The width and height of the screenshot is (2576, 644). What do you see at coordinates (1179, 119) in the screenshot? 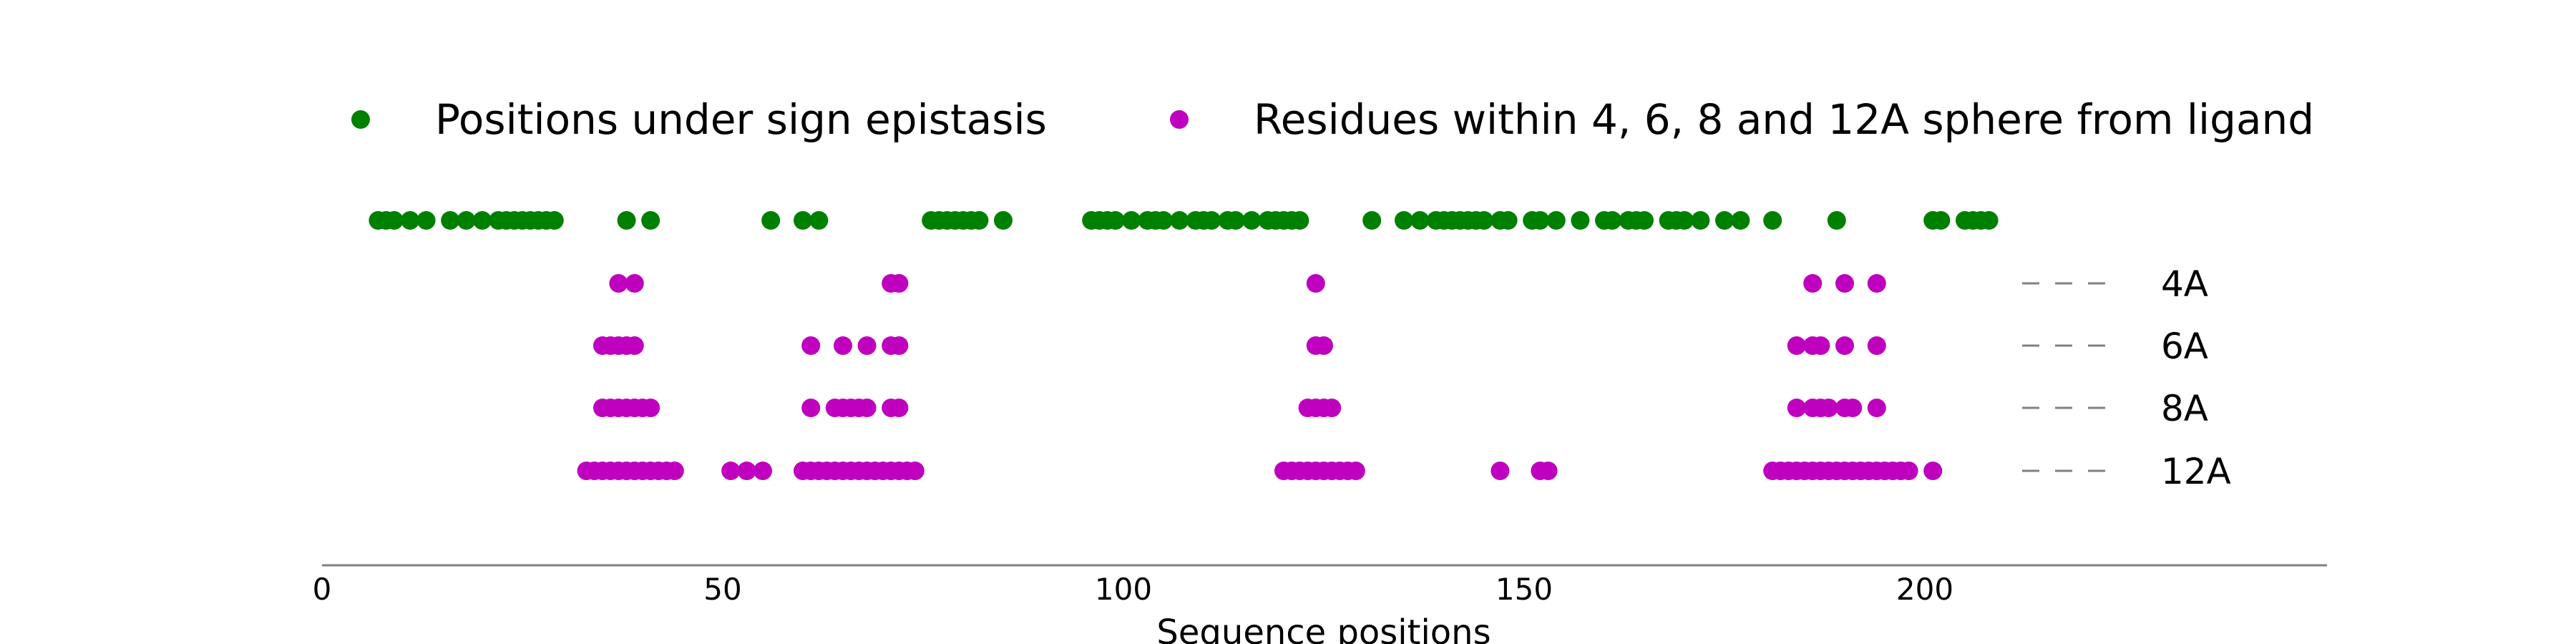
I see `legend-marker-ligand-sphere` at bounding box center [1179, 119].